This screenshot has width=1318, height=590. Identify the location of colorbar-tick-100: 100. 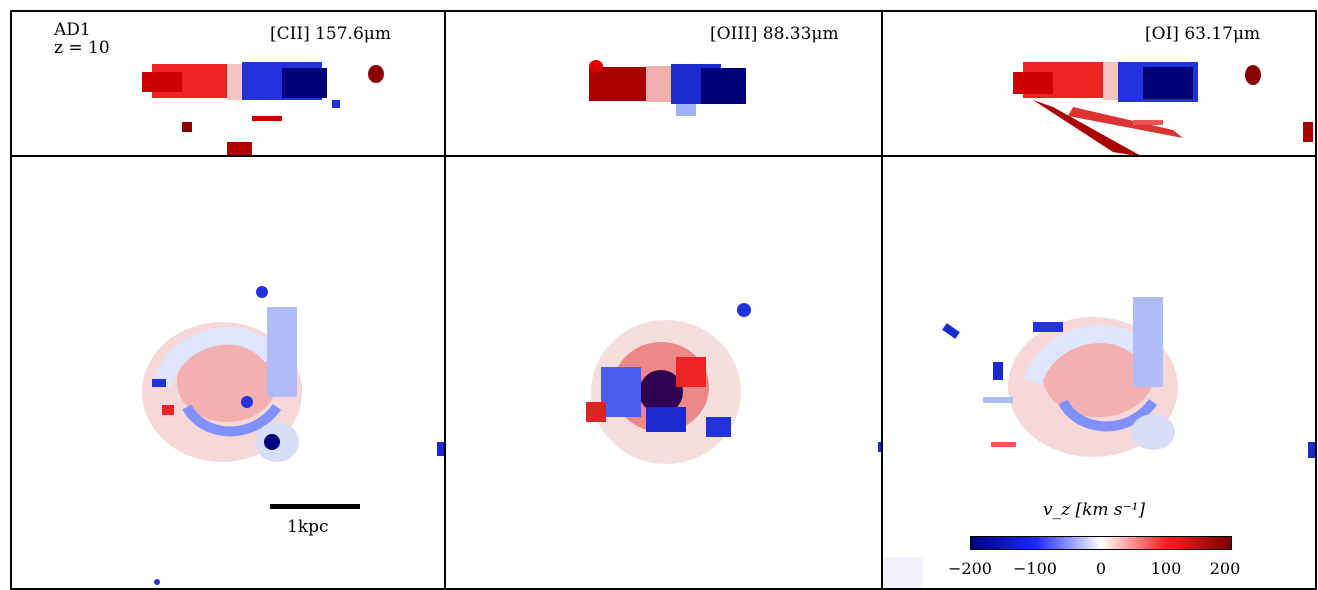
(1166, 568).